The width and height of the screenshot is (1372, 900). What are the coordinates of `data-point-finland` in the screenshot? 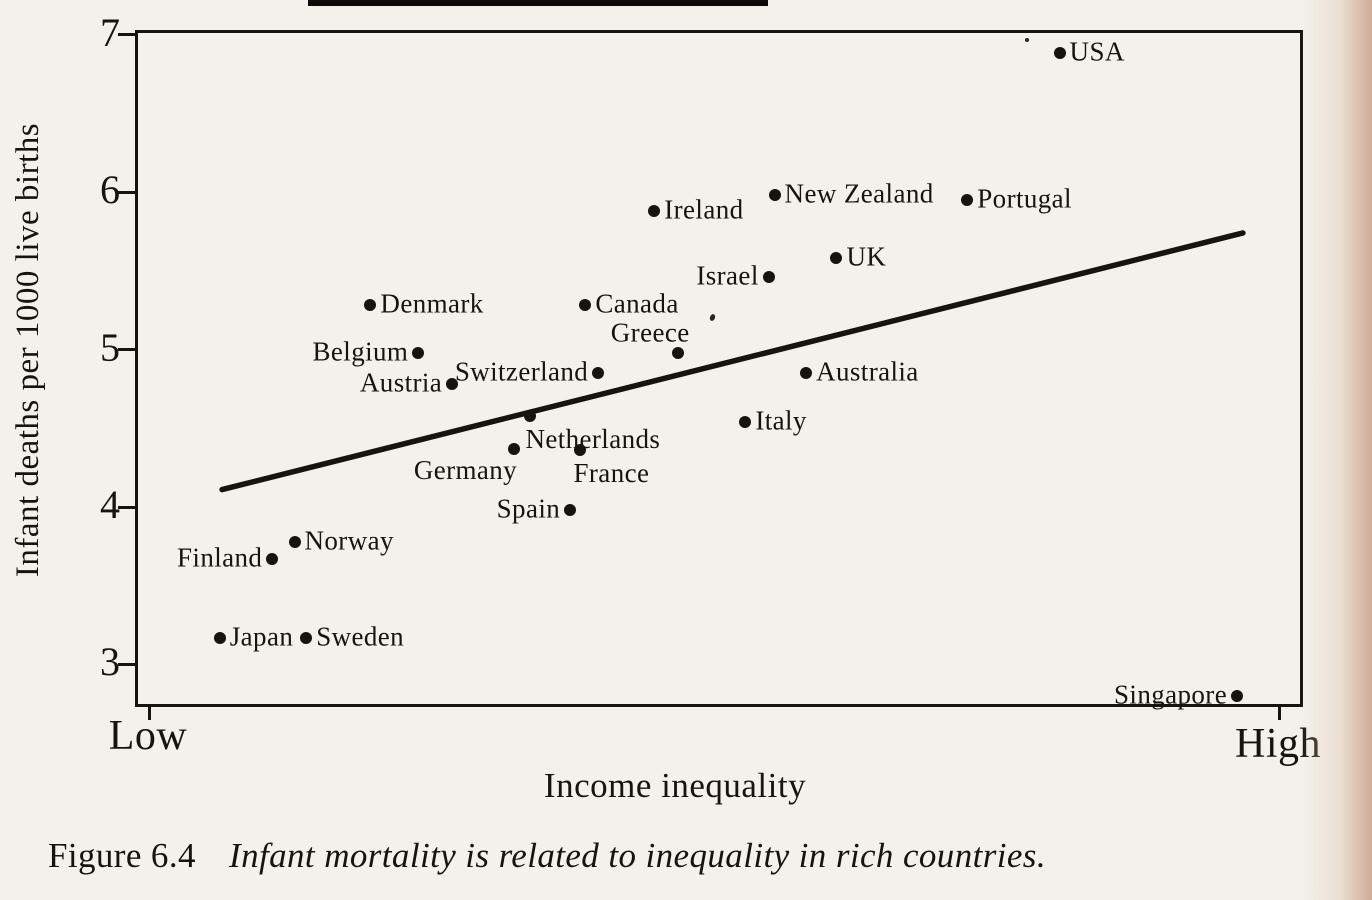 It's located at (272, 558).